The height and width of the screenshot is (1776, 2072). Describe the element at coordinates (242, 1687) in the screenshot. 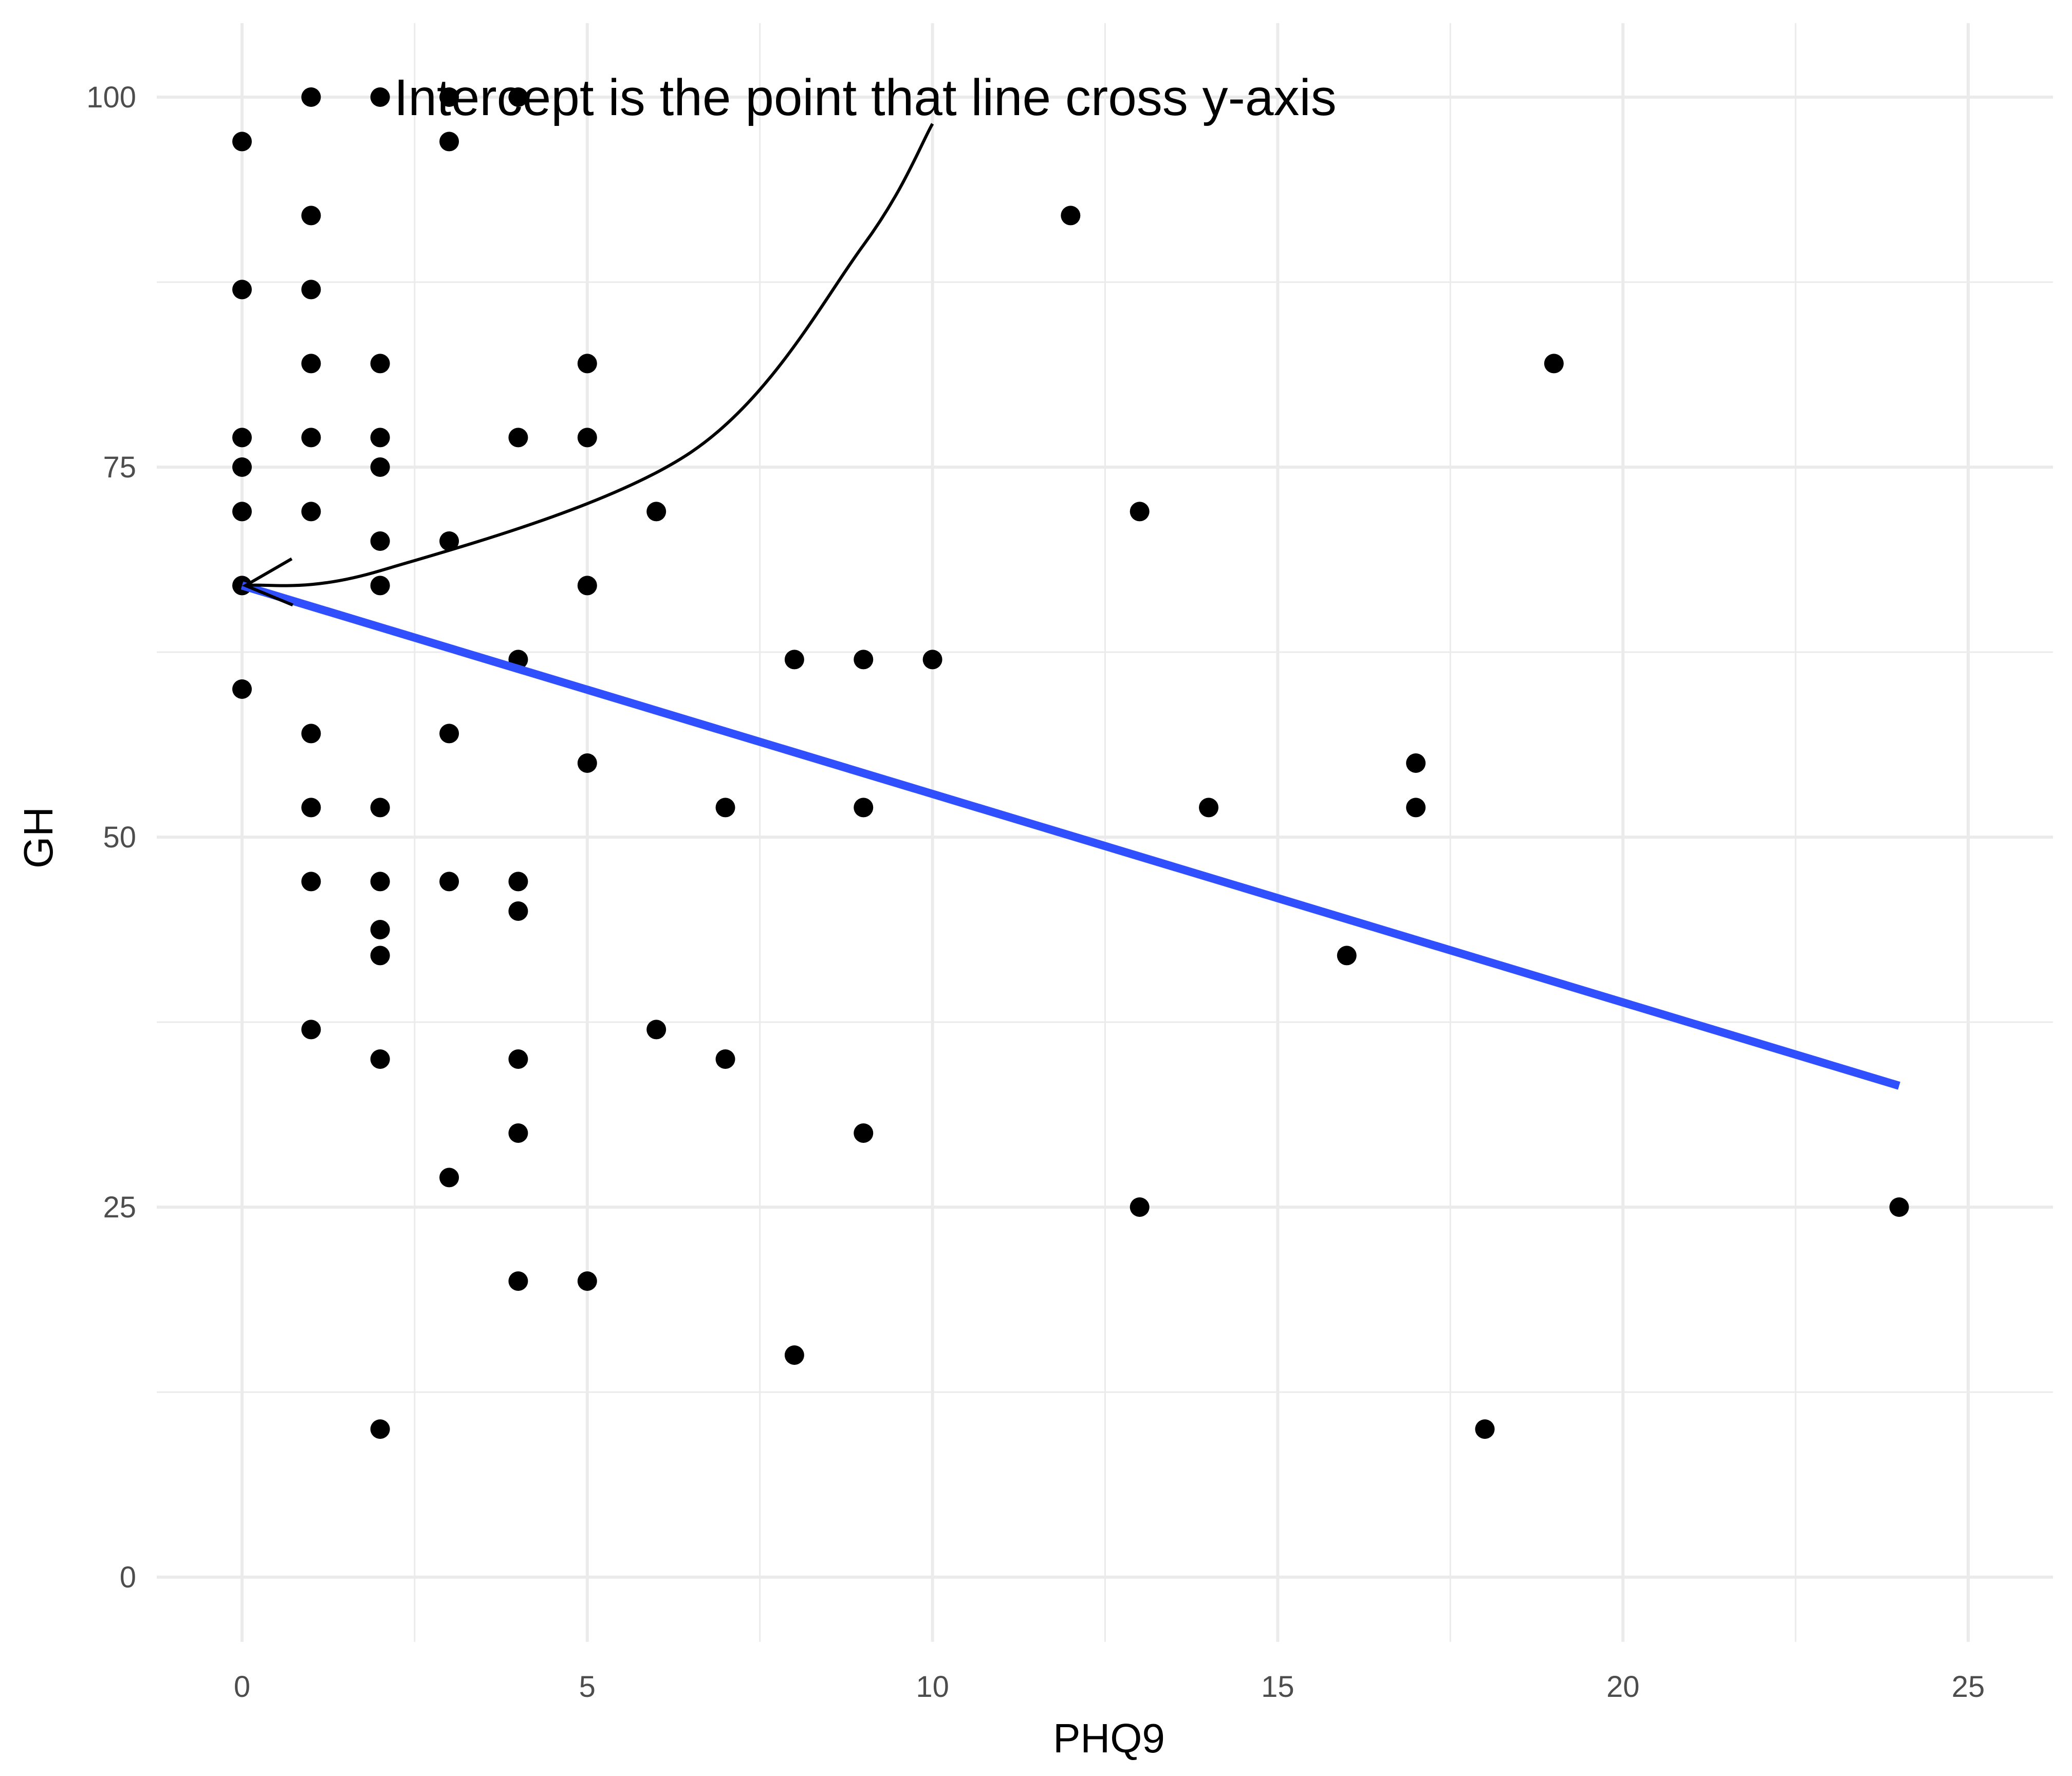

I see `x-tick-label: 0` at that location.